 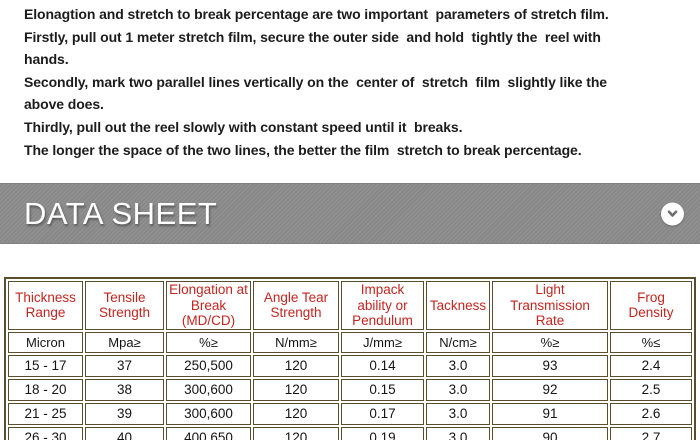 What do you see at coordinates (550, 413) in the screenshot?
I see `data-cell: 91` at bounding box center [550, 413].